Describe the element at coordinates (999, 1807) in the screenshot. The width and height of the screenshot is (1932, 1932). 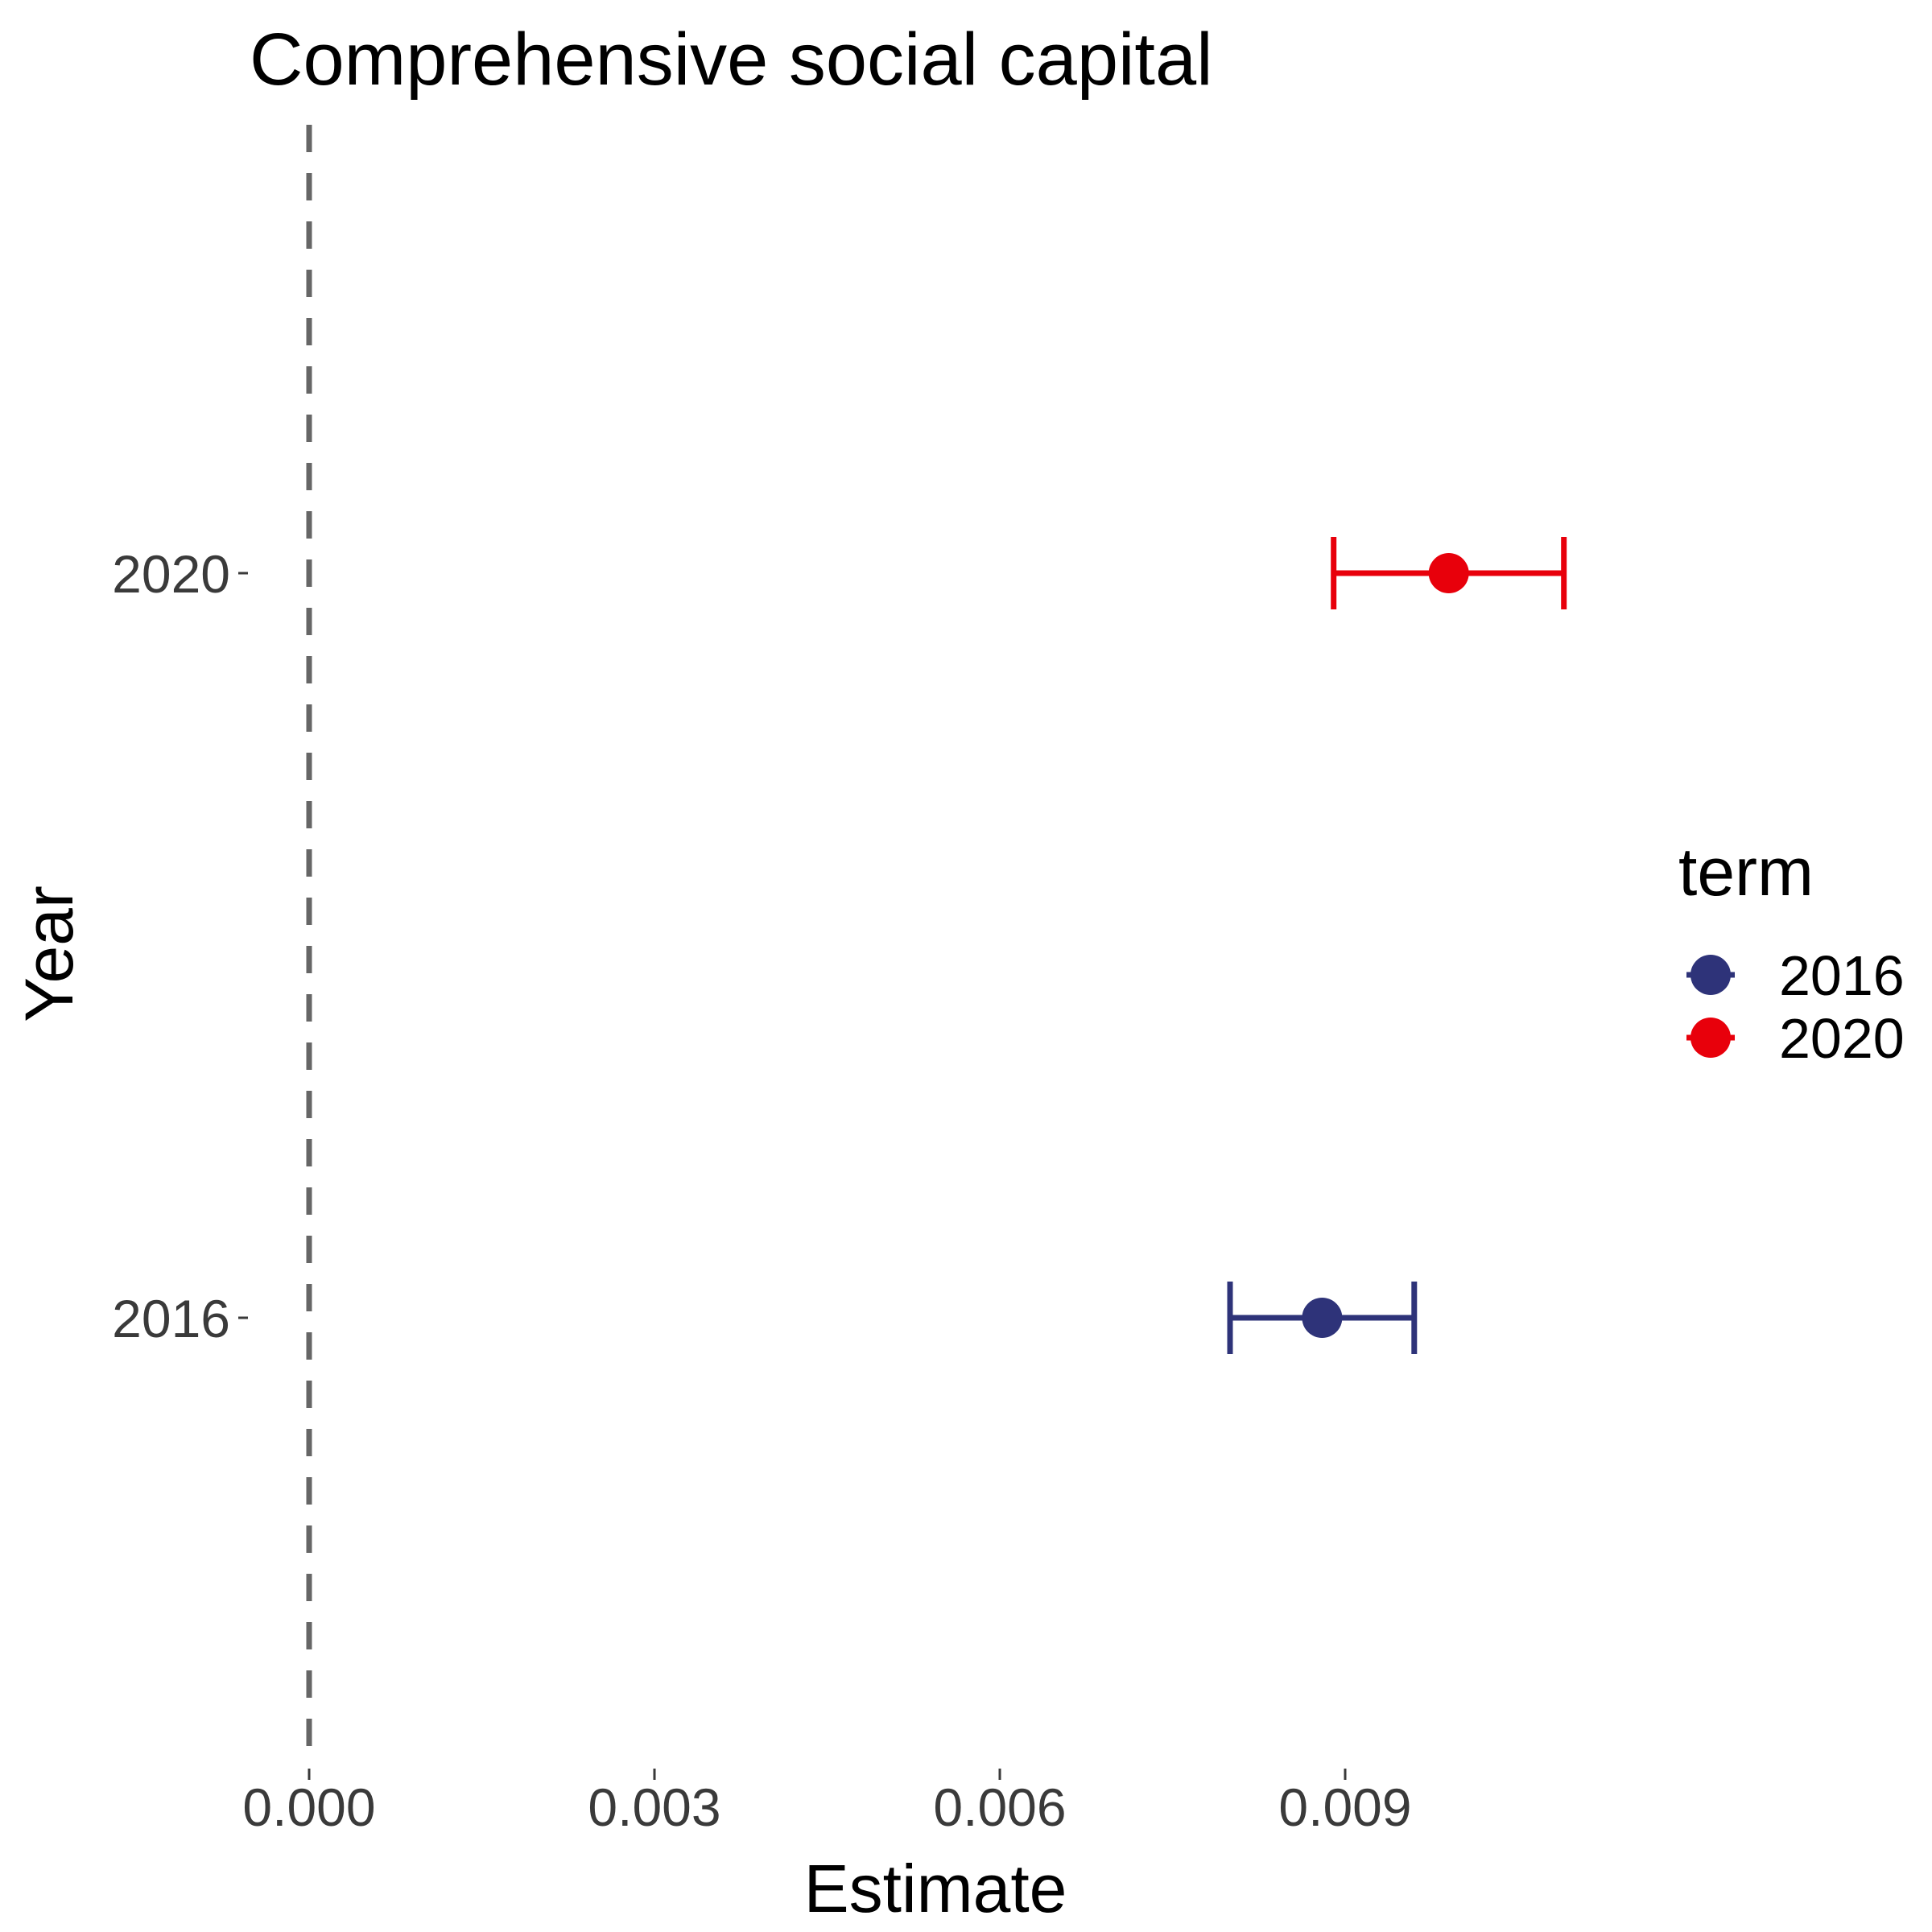
I see `x-tick-label: 0.006` at that location.